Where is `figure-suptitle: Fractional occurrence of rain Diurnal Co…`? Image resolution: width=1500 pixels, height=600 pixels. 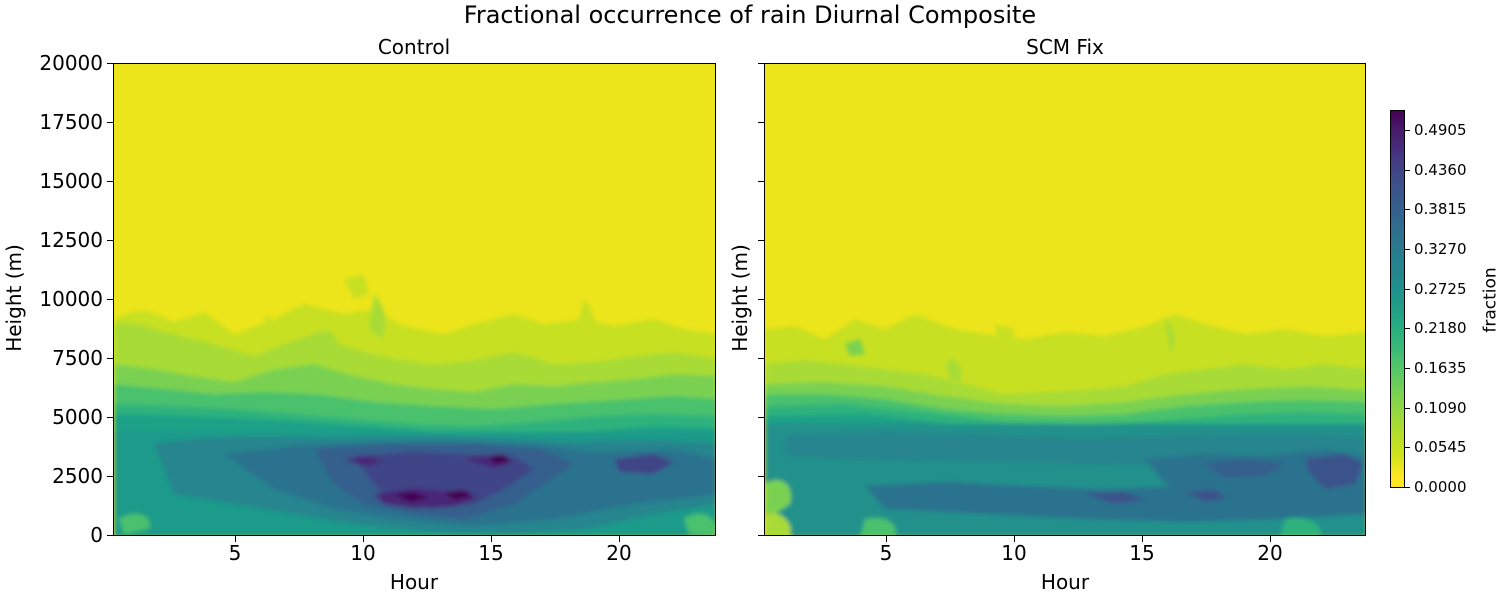
figure-suptitle: Fractional occurrence of rain Diurnal Co… is located at coordinates (750, 15).